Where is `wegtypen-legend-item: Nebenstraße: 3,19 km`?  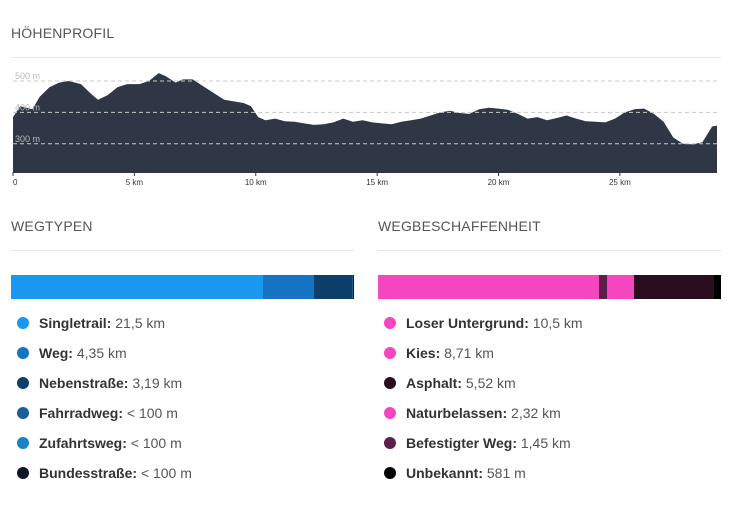 wegtypen-legend-item: Nebenstraße: 3,19 km is located at coordinates (104, 383).